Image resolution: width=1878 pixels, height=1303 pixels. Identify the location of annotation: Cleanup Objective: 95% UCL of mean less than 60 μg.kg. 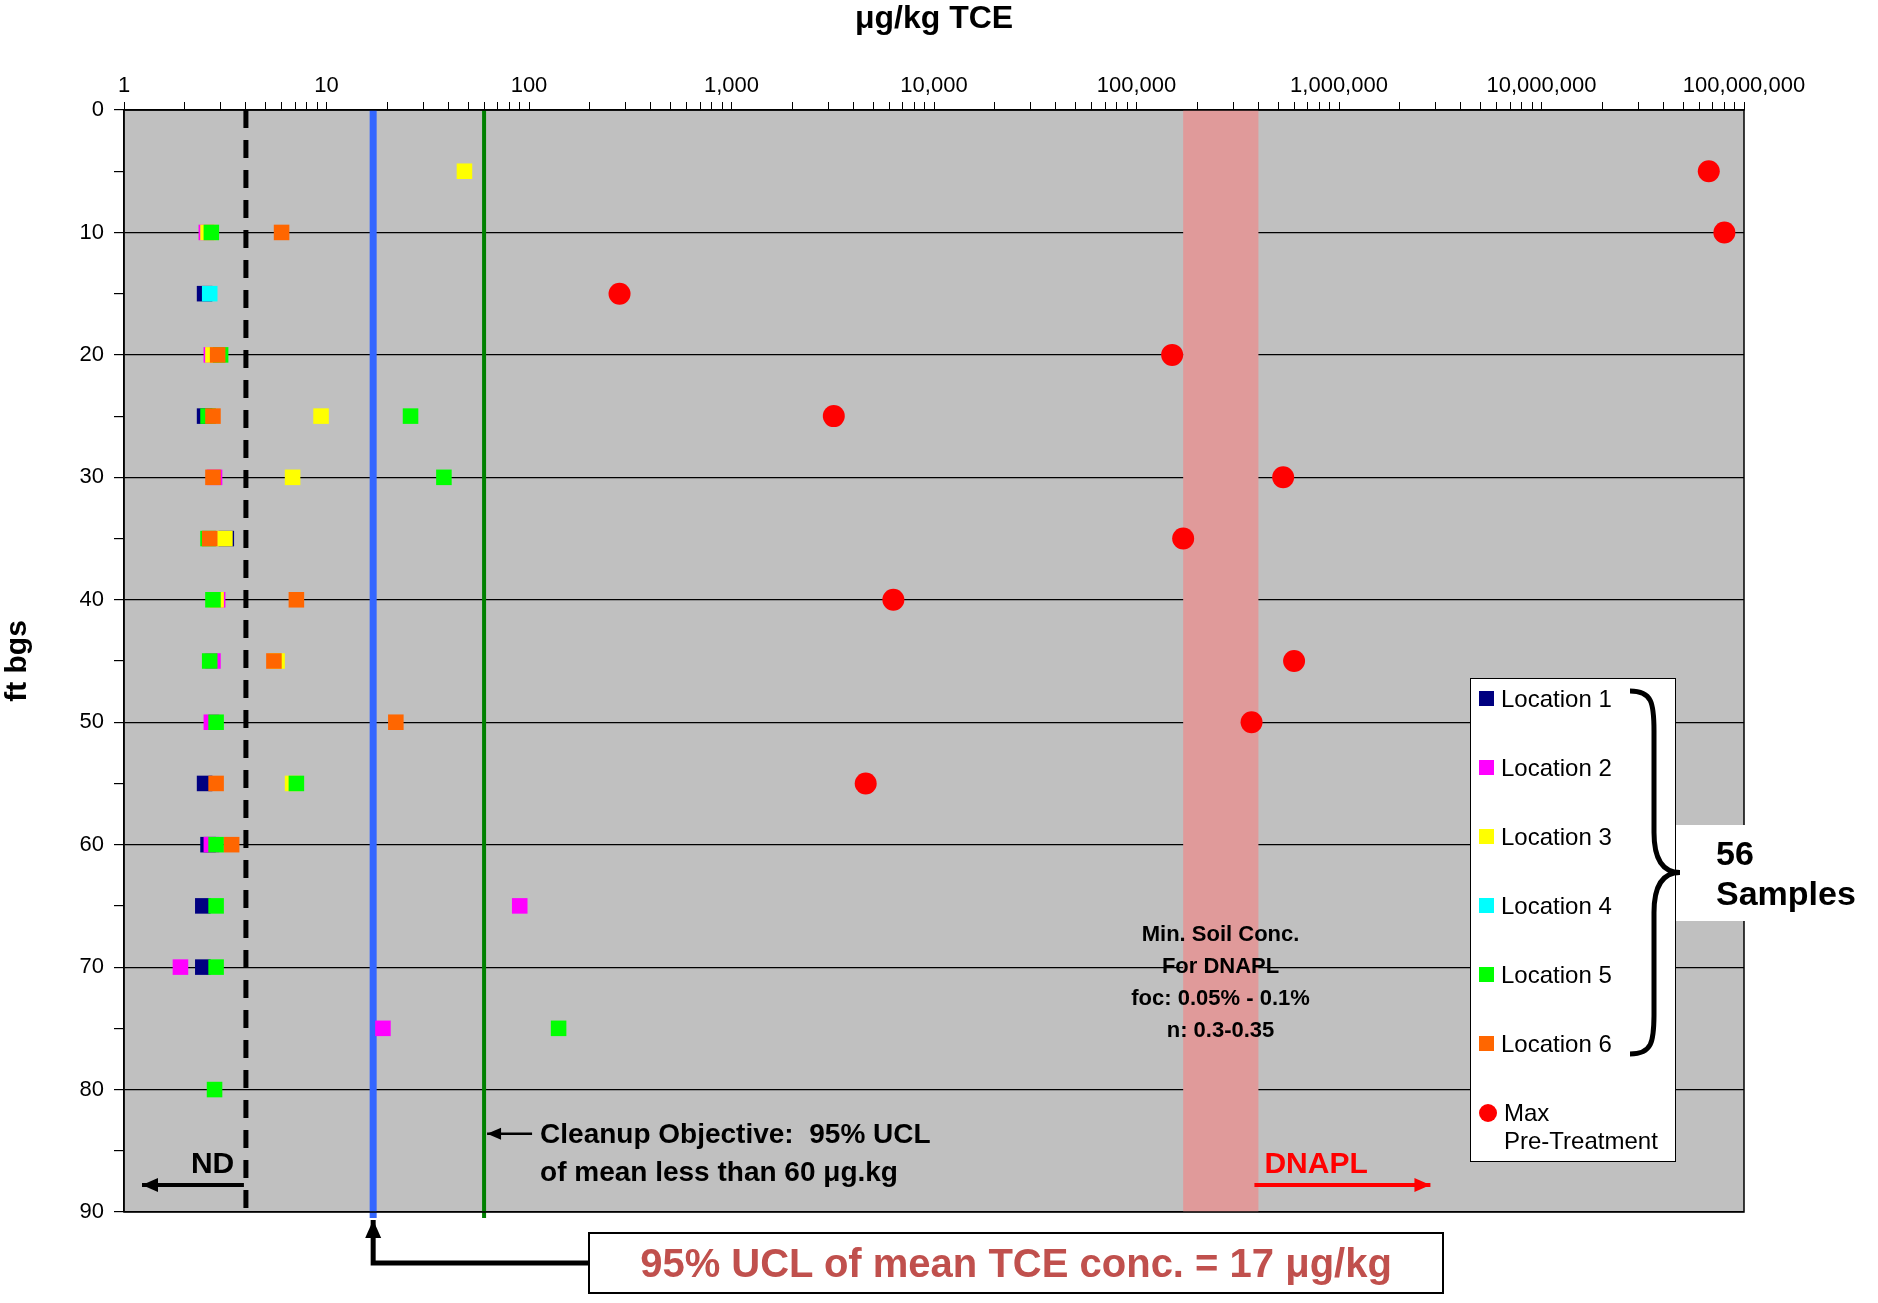
(735, 1152).